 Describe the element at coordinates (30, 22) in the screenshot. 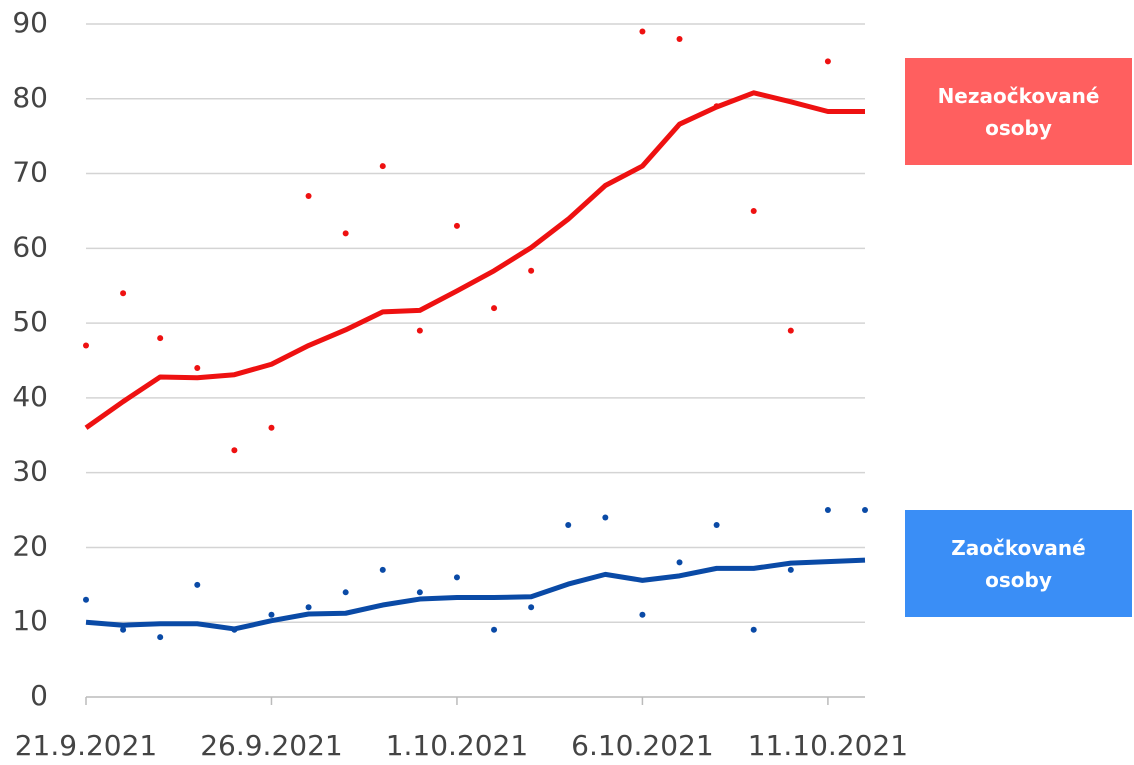

I see `y-tick-label: 90` at that location.